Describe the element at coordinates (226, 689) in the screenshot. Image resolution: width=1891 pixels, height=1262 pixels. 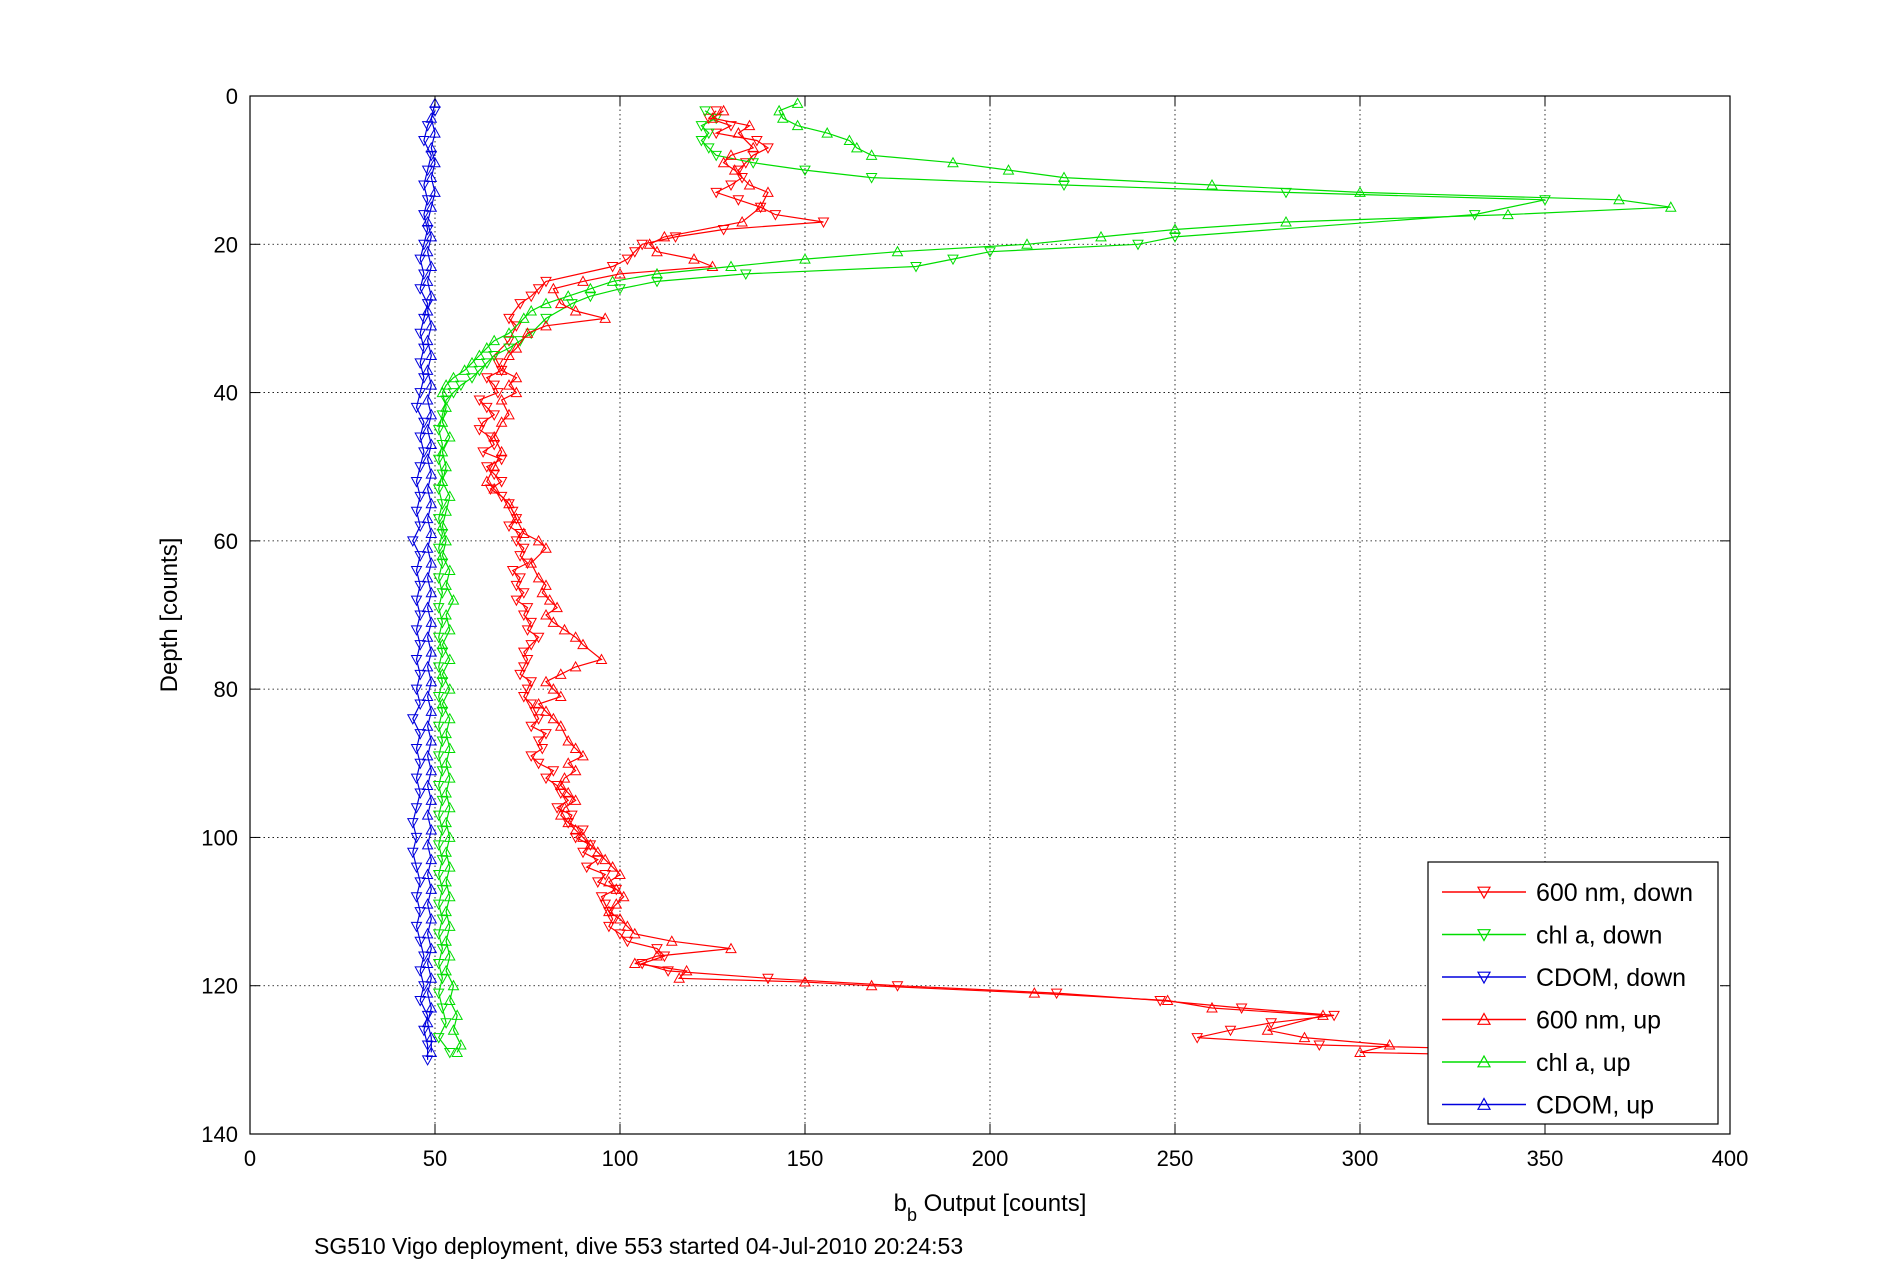
I see `y-tick-label: 80` at that location.